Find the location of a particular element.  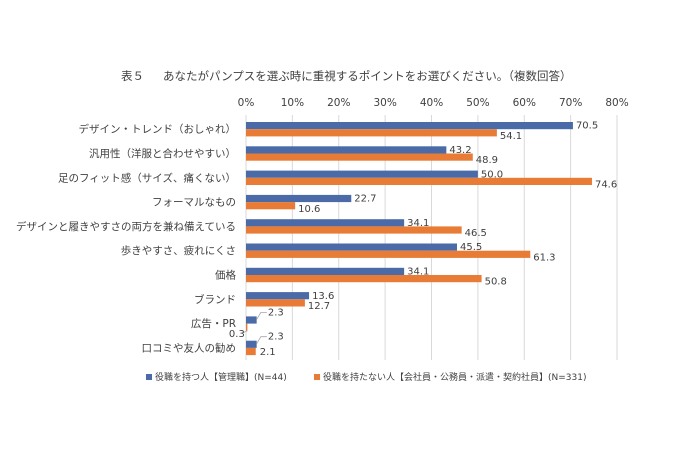

category-label: 足のフィット感（サイズ、痛くない） is located at coordinates (147, 177).